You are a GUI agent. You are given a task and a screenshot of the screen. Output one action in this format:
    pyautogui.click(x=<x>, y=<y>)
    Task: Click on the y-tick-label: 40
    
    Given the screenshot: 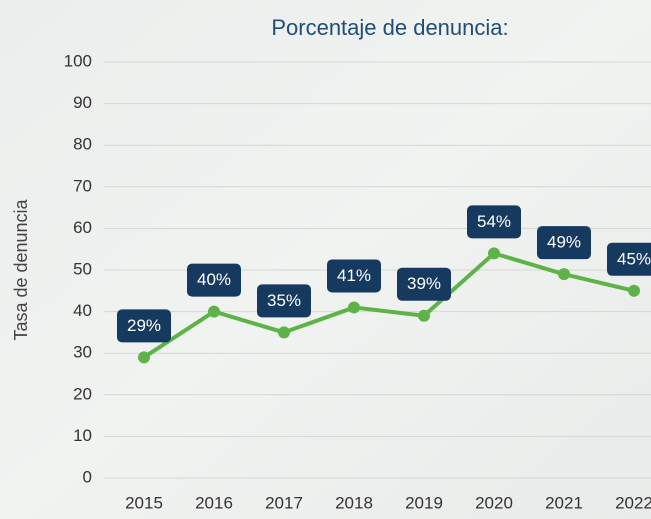 What is the action you would take?
    pyautogui.click(x=82, y=310)
    